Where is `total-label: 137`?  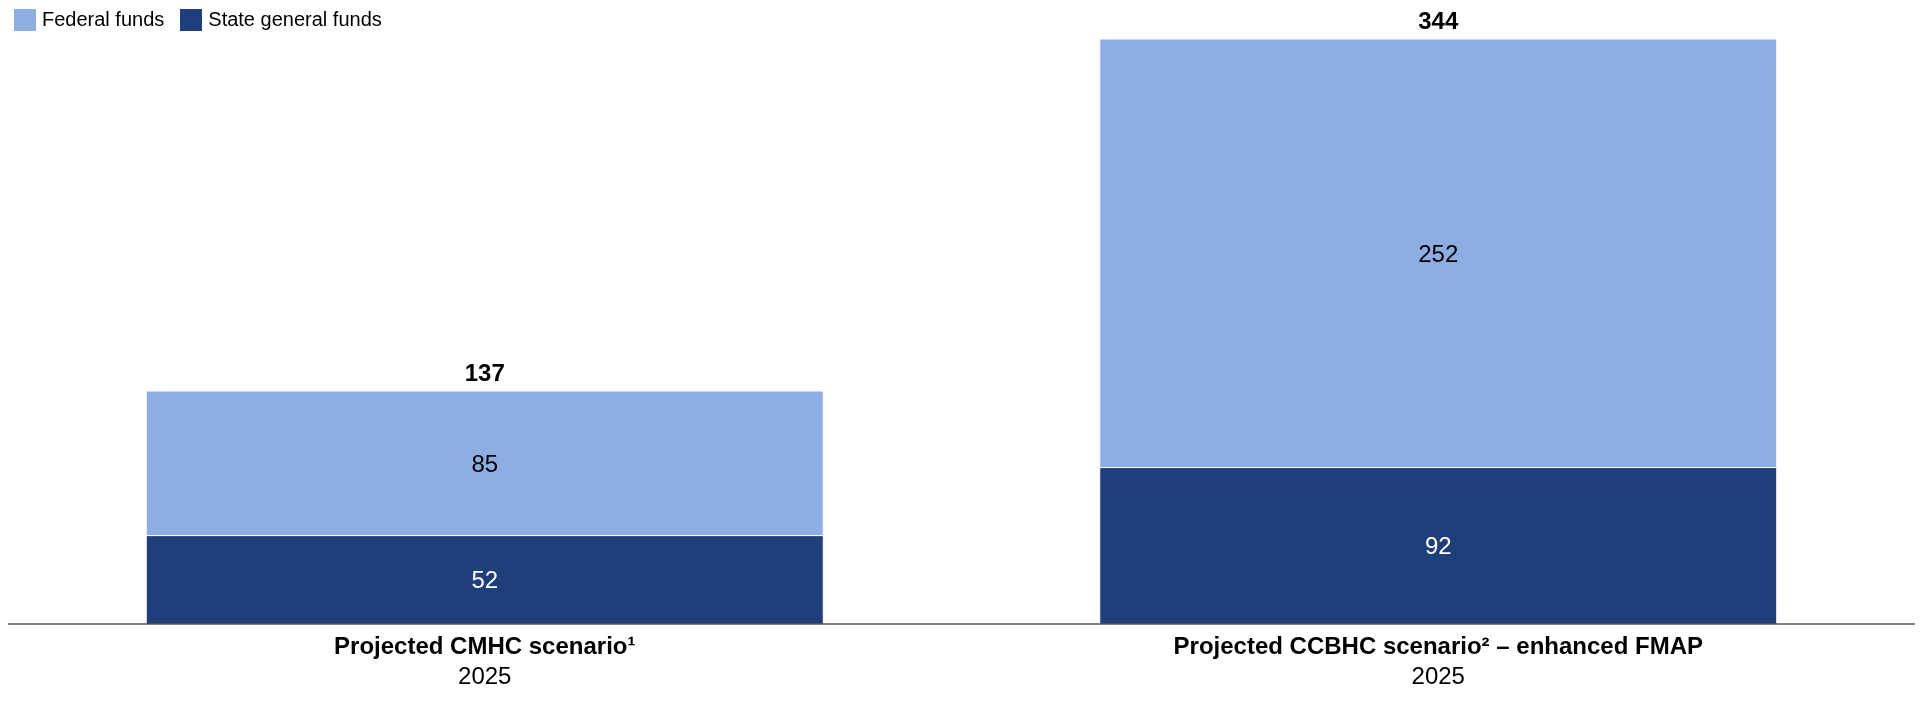
total-label: 137 is located at coordinates (484, 373).